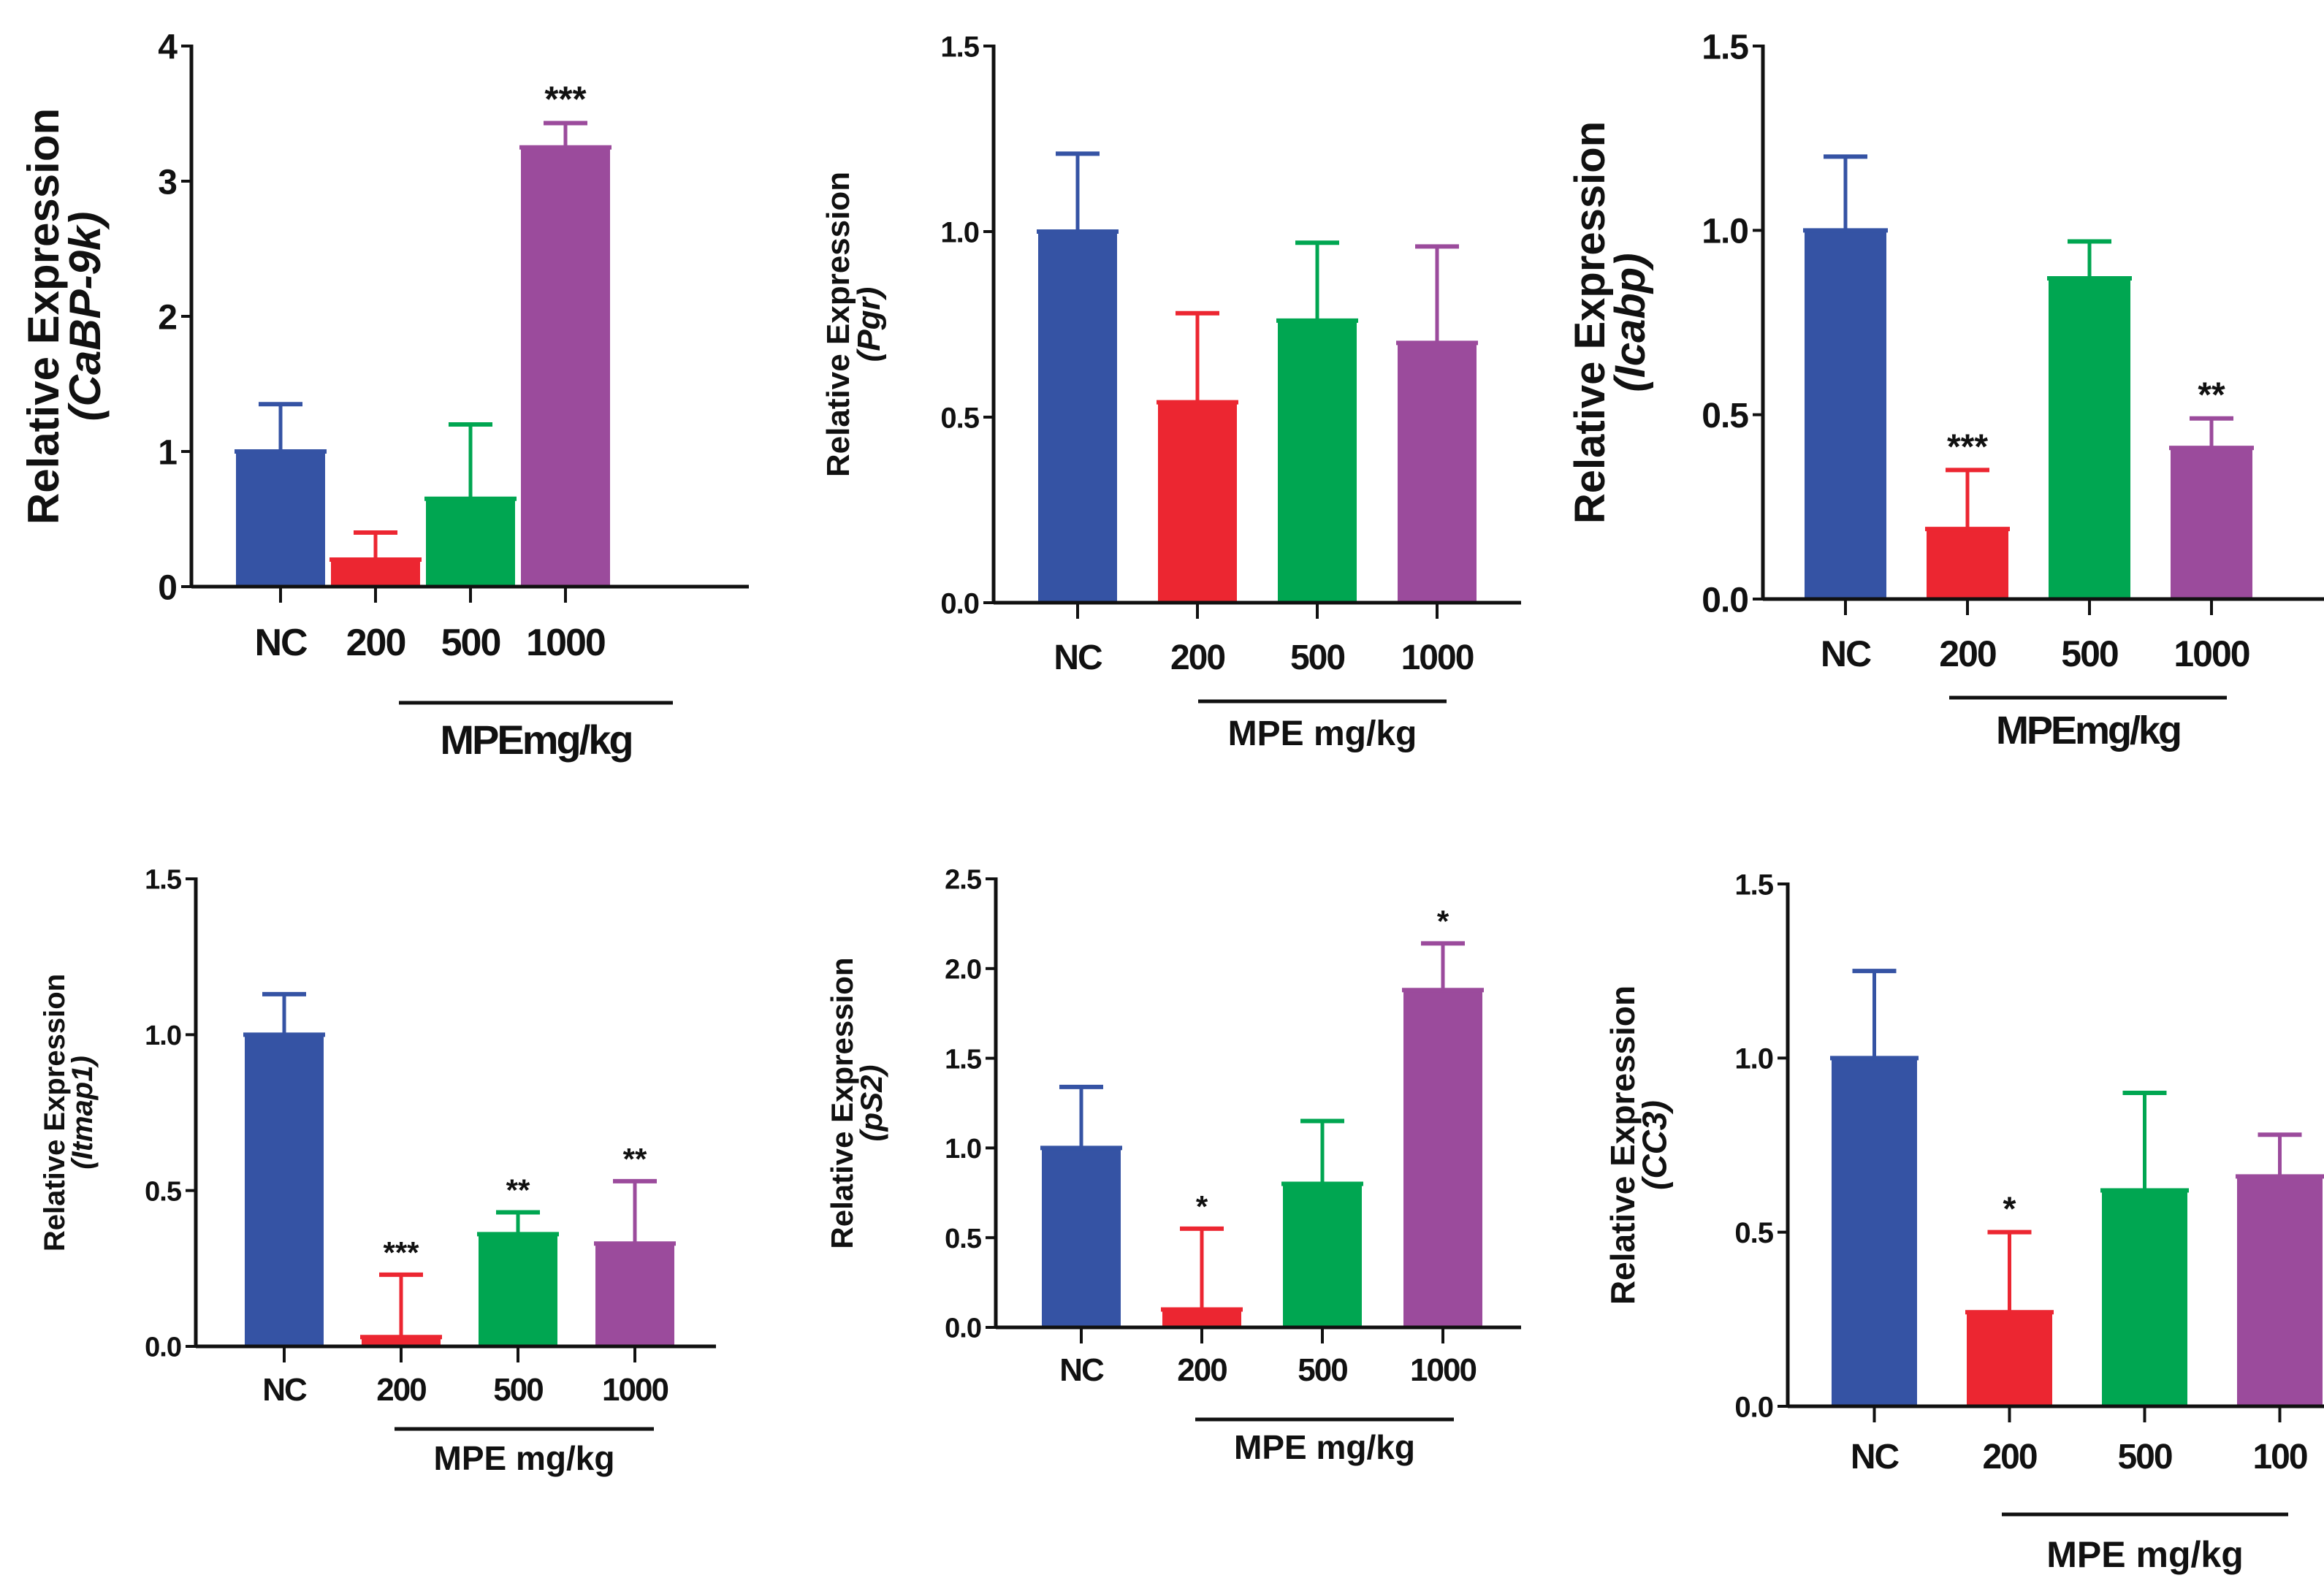 This screenshot has width=2324, height=1586. I want to click on y-tick-label: 3, so click(167, 182).